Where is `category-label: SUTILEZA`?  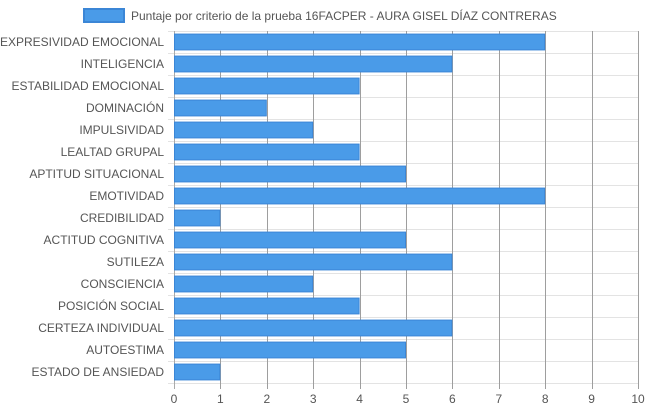
category-label: SUTILEZA is located at coordinates (135, 262).